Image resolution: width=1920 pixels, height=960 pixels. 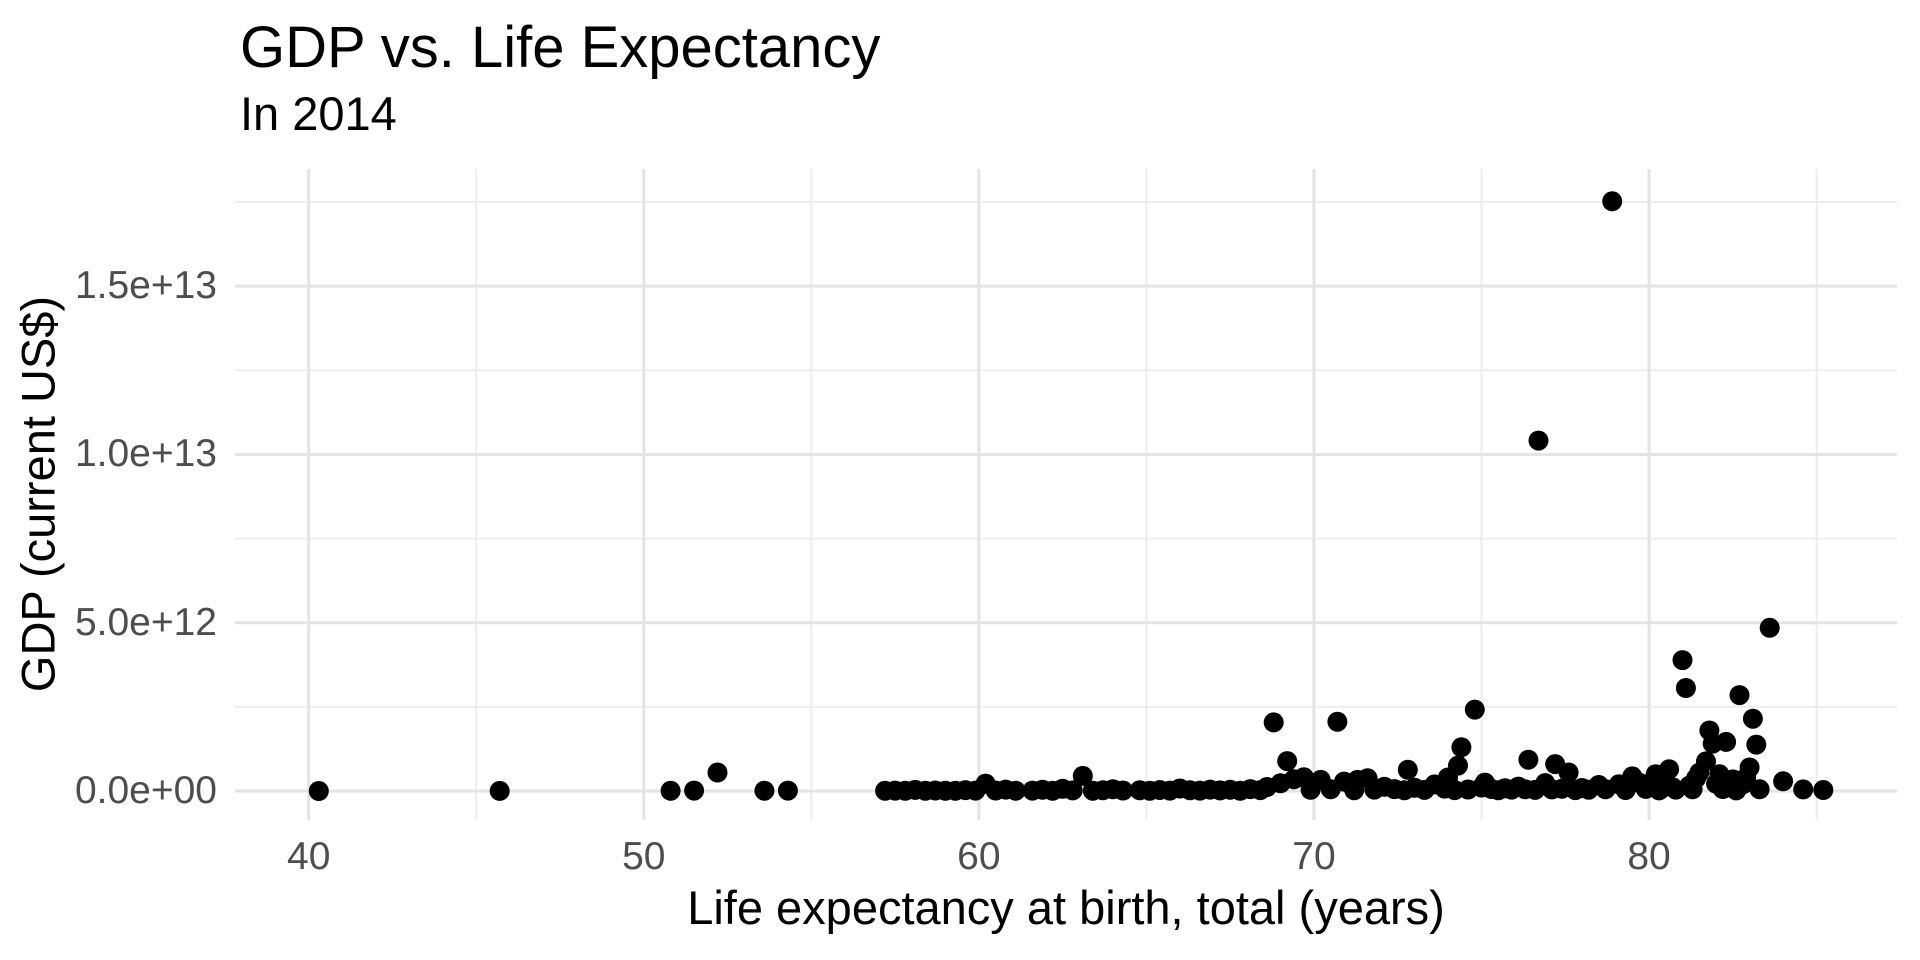 What do you see at coordinates (1066, 907) in the screenshot?
I see `x-axis-title: Life expectancy at birth, total (years)` at bounding box center [1066, 907].